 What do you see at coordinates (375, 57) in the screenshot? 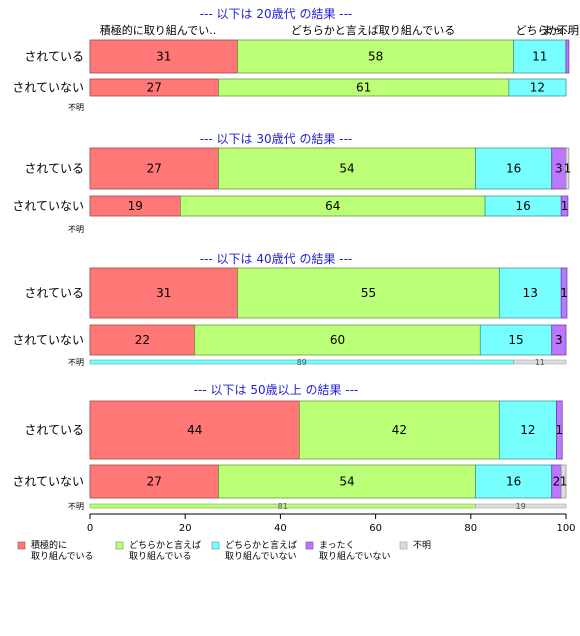
I see `data-label: 58` at bounding box center [375, 57].